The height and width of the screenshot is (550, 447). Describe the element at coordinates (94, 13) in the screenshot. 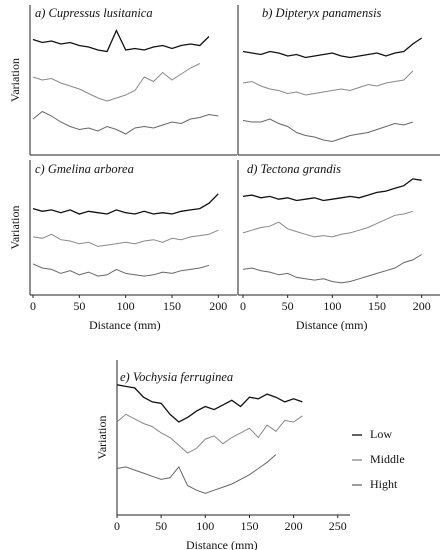

I see `panel-title: a) Cupressus lusitanica` at that location.